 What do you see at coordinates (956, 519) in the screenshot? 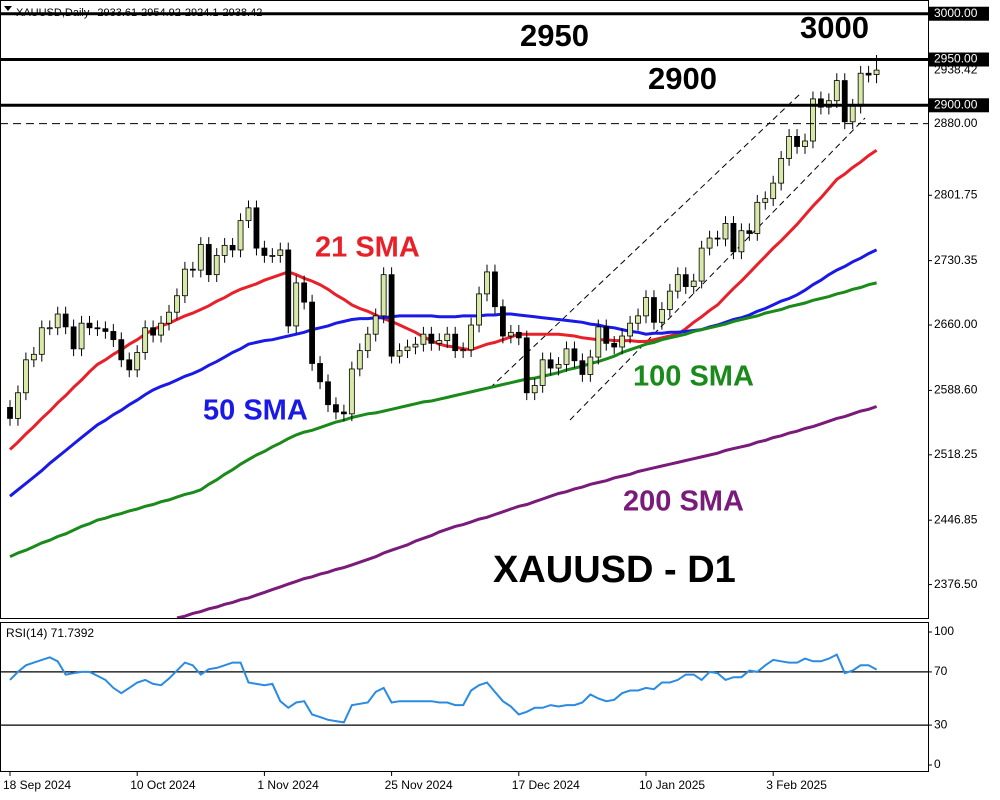
I see `y-tick-label: 2446.85` at bounding box center [956, 519].